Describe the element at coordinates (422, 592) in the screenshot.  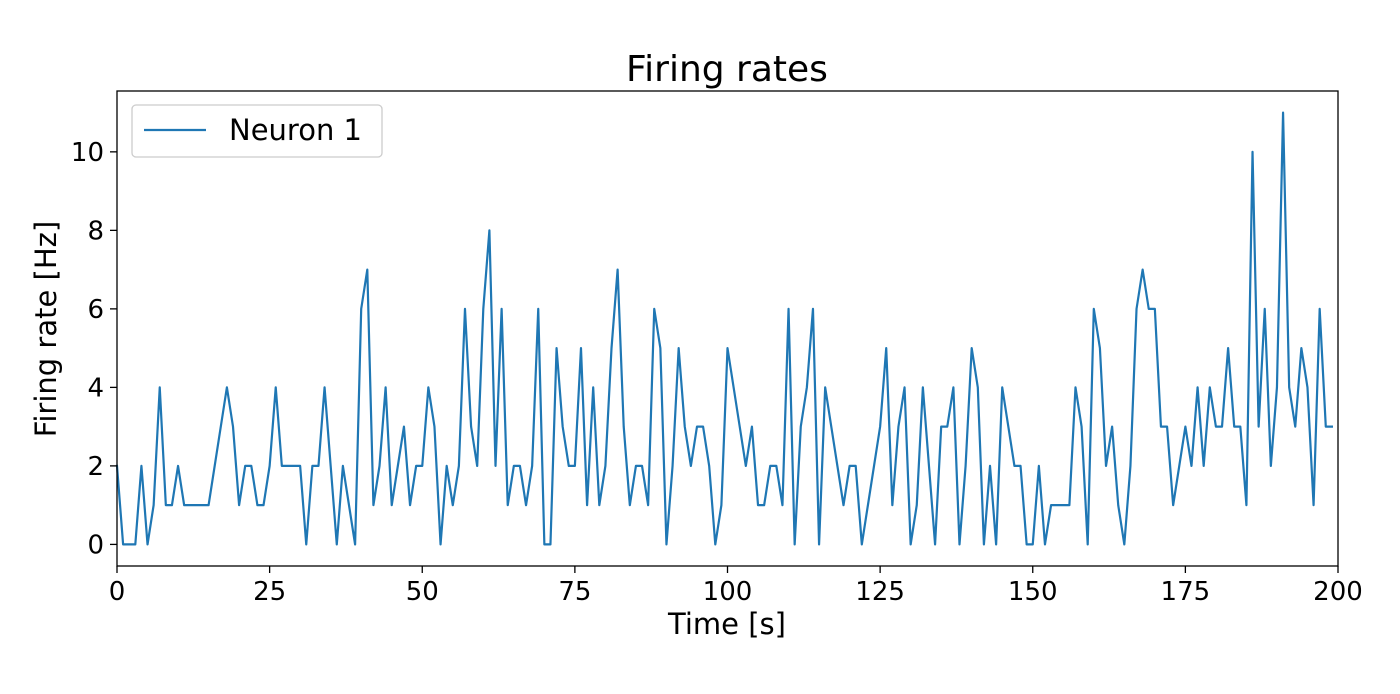
I see `x-tick-label: 50` at that location.